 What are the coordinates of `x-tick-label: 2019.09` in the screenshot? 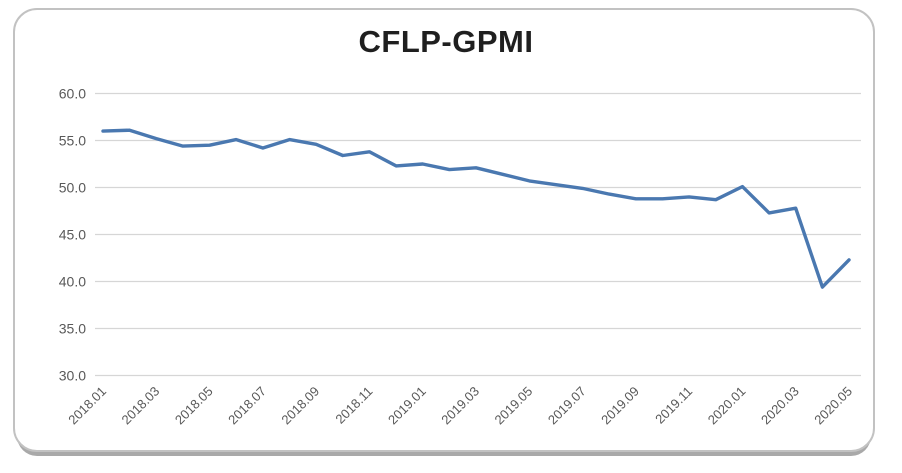 It's located at (620, 406).